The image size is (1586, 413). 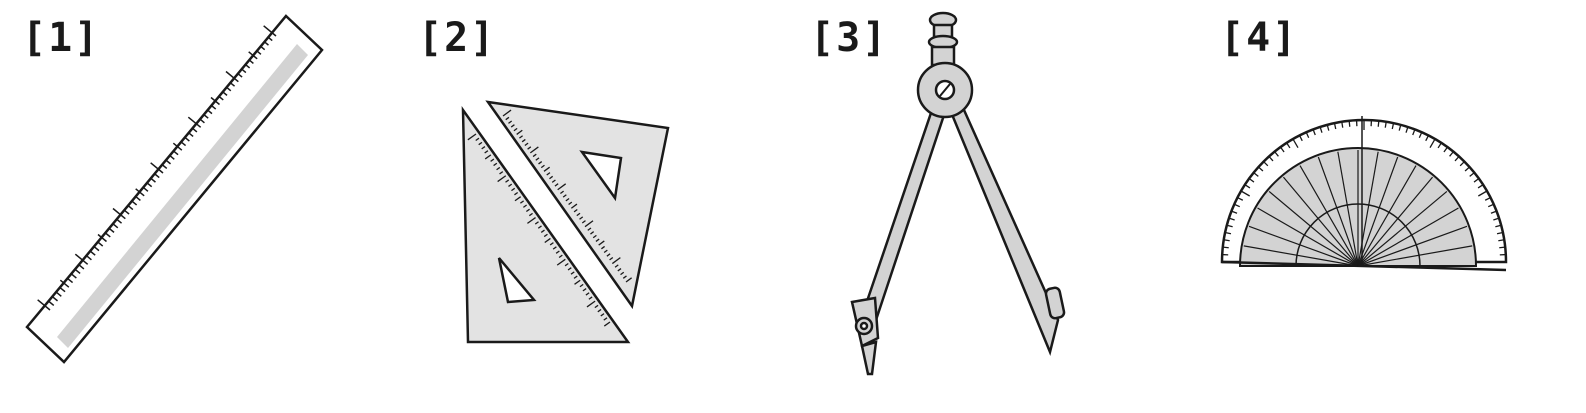 I want to click on protractor-icon, so click(x=1364, y=194).